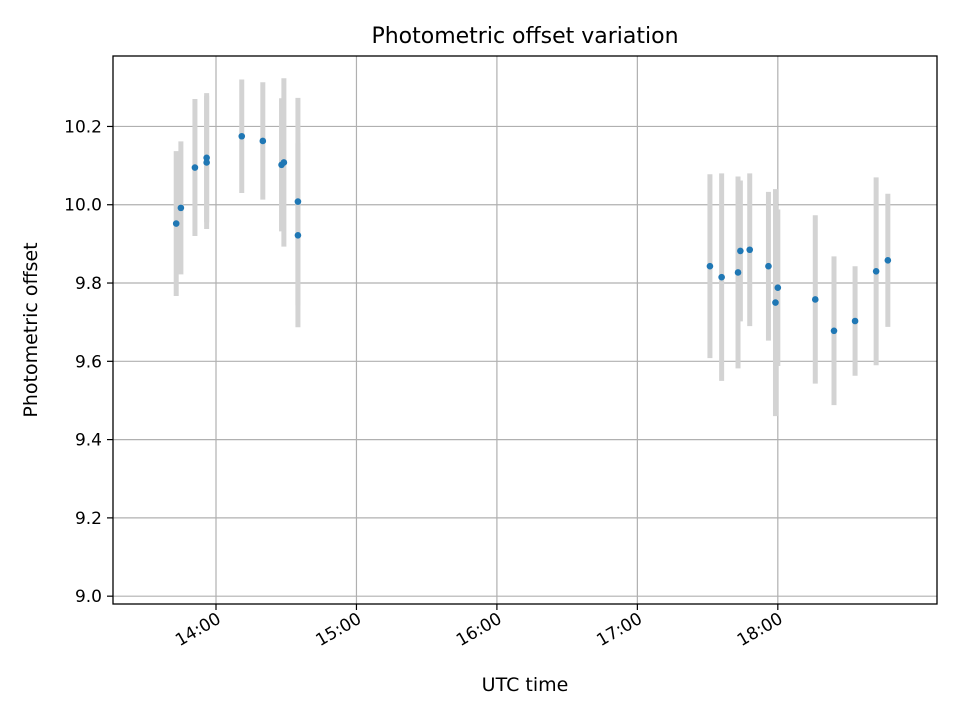 The image size is (960, 724). I want to click on y-tick-label: 9.0, so click(88, 597).